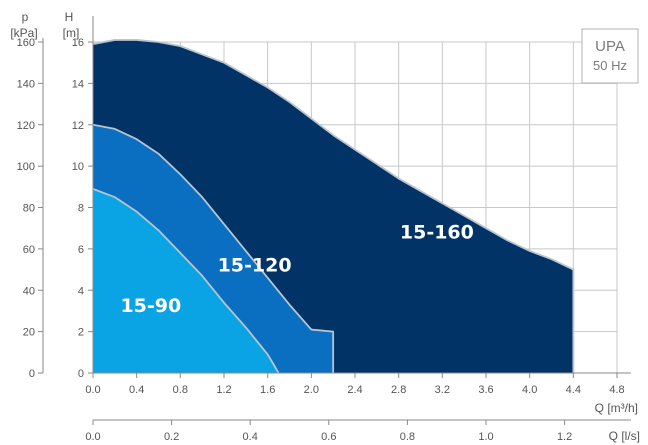  What do you see at coordinates (573, 390) in the screenshot?
I see `x-primary-tick-label: 4.4` at bounding box center [573, 390].